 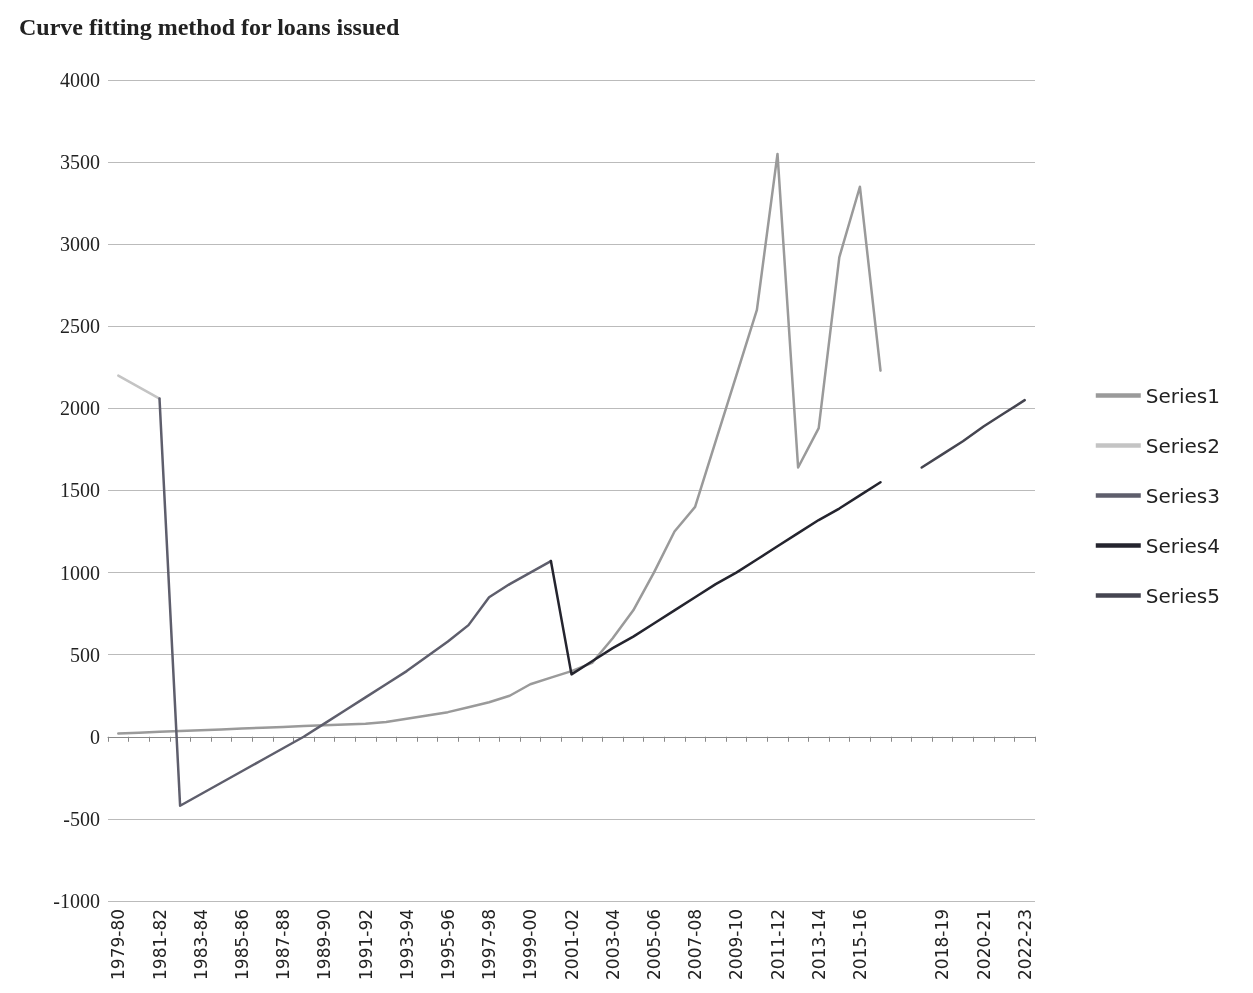 What do you see at coordinates (283, 944) in the screenshot?
I see `x-tick-label: 1987-88` at bounding box center [283, 944].